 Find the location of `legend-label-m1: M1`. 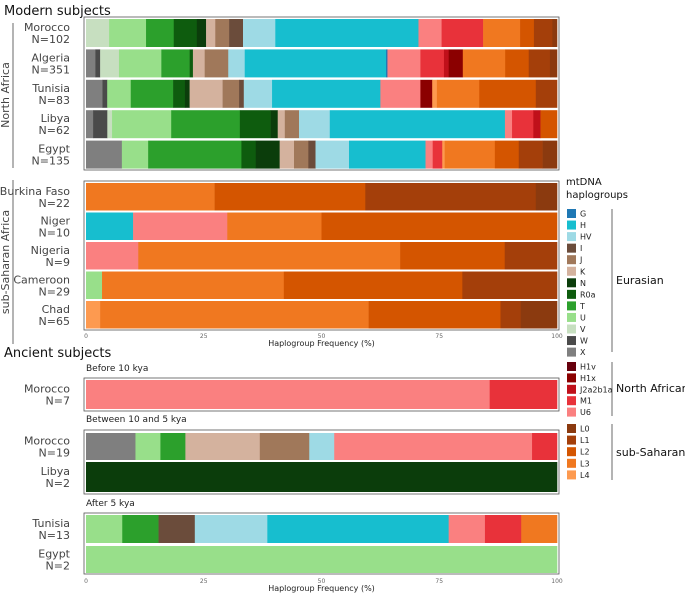

legend-label-m1: M1 is located at coordinates (586, 401).